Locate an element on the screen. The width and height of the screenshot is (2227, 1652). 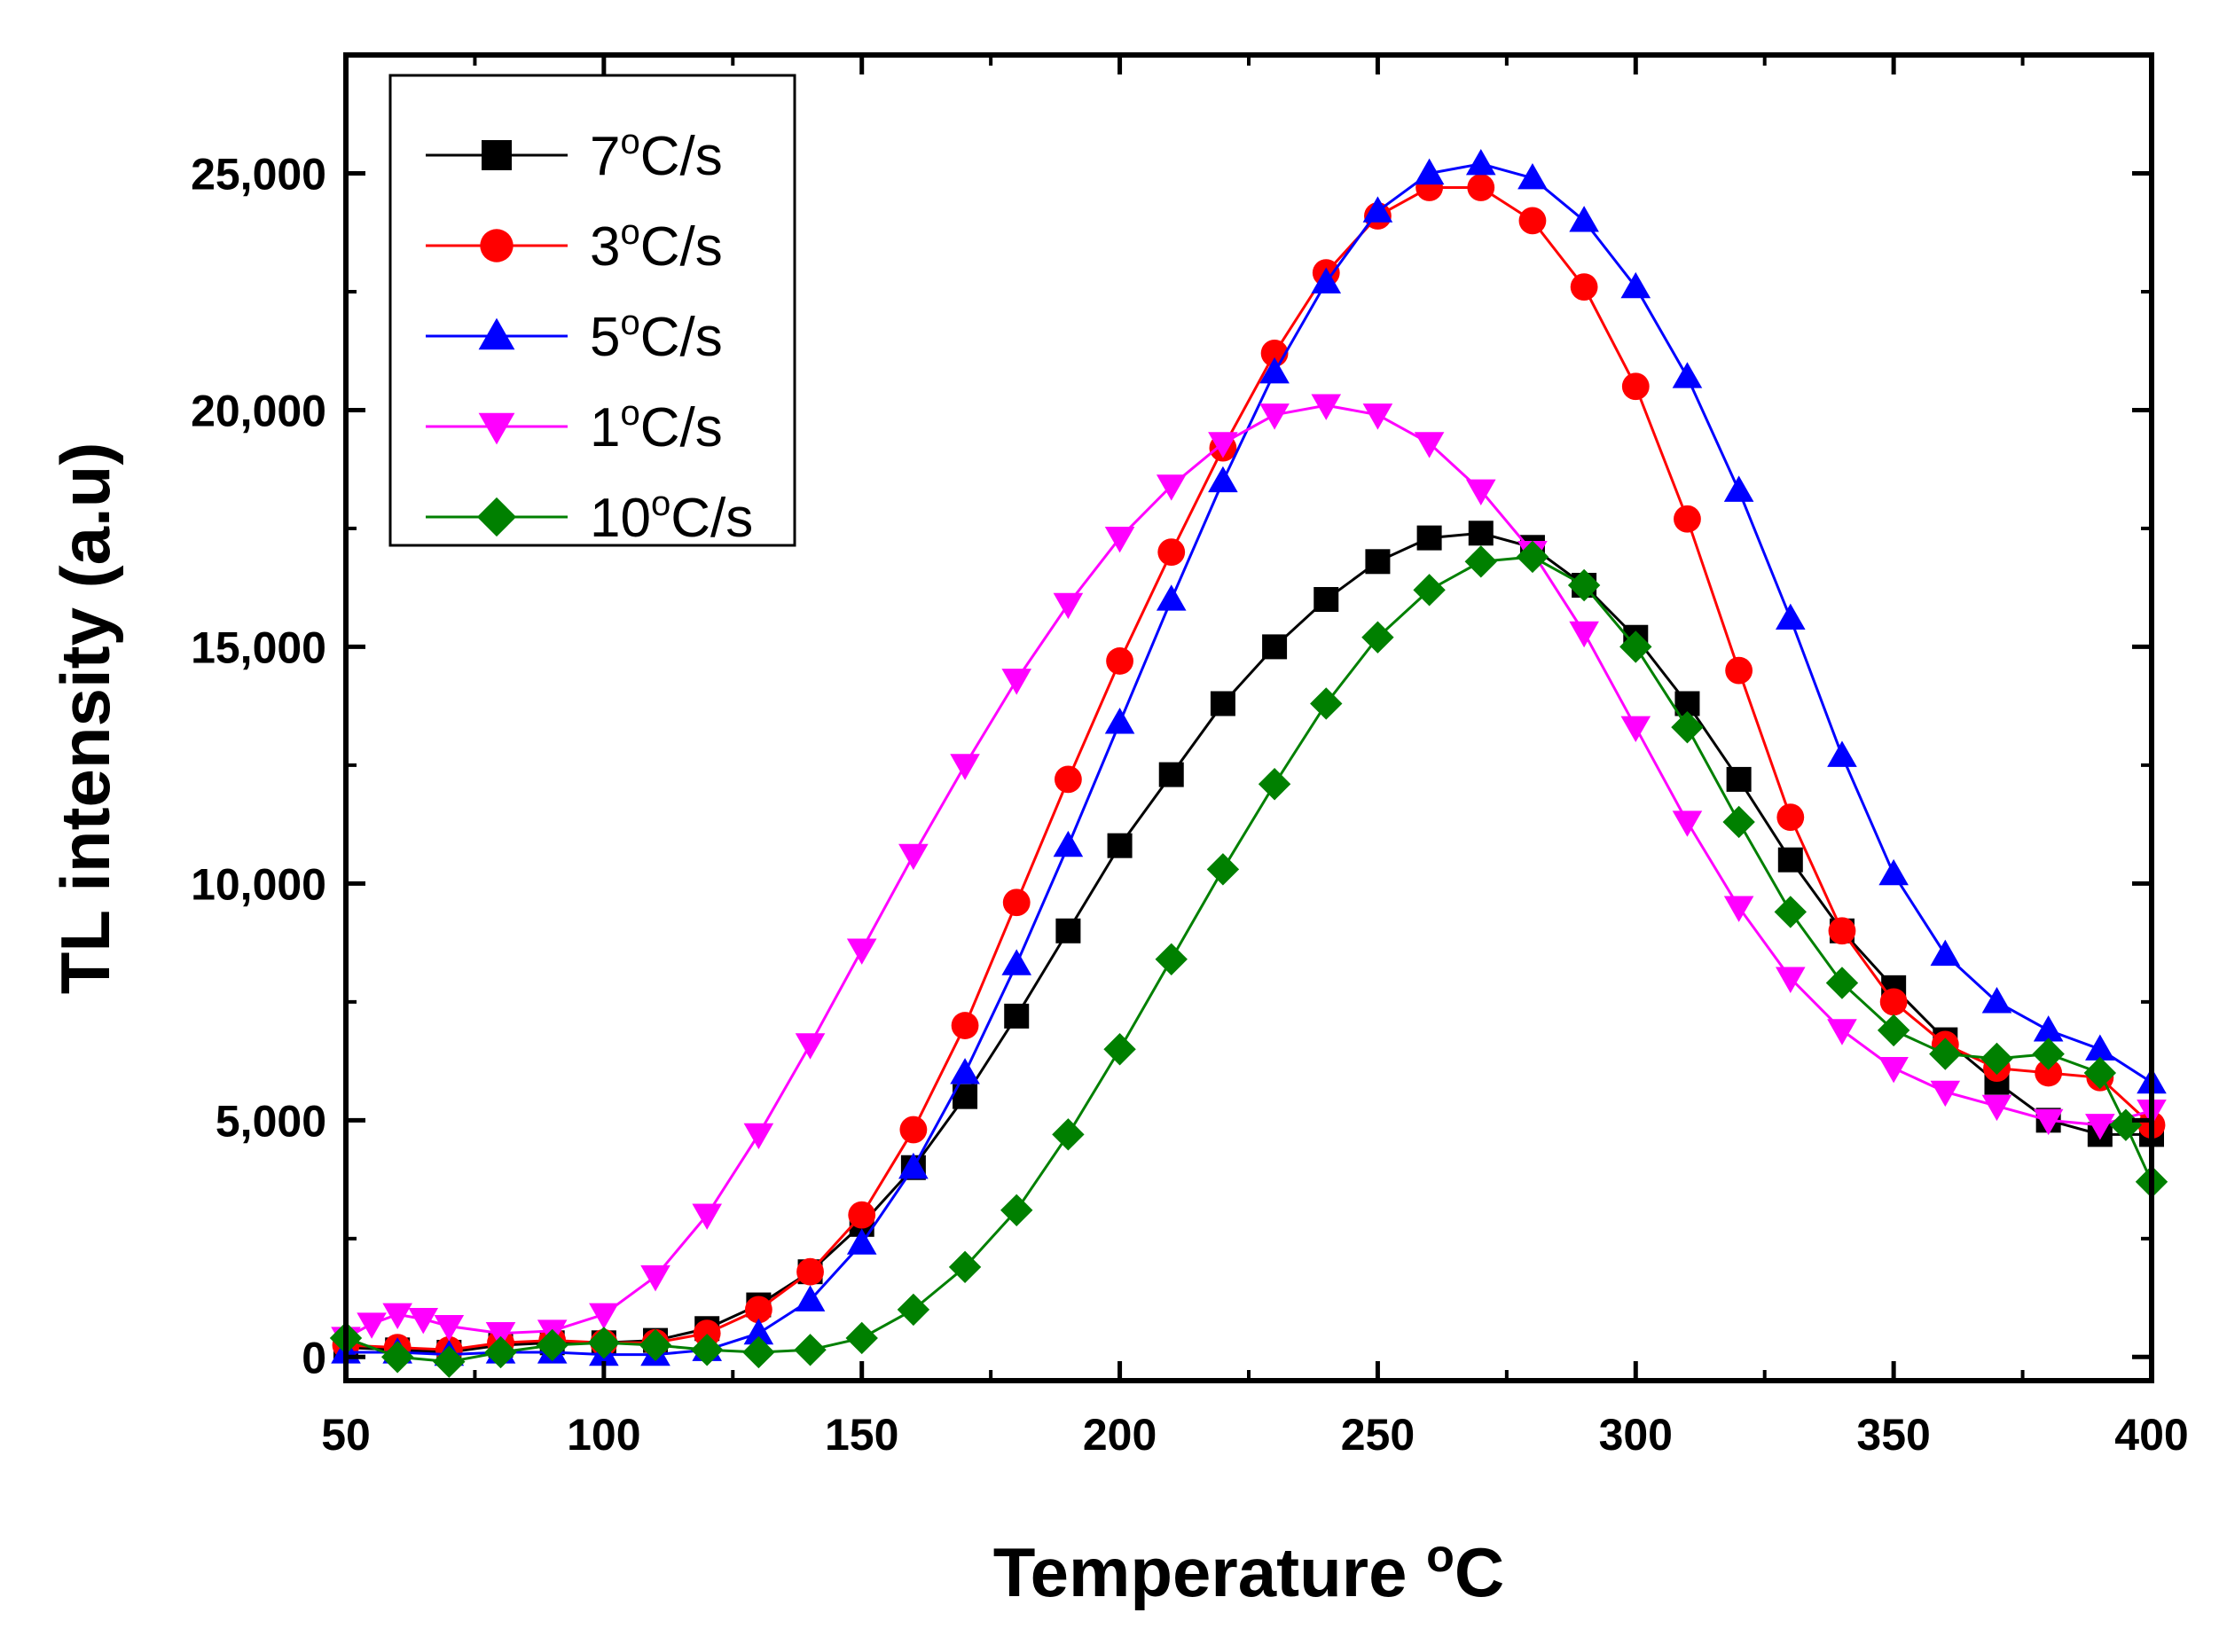
x-axis-title-text: Temperature is located at coordinates (1200, 1572).